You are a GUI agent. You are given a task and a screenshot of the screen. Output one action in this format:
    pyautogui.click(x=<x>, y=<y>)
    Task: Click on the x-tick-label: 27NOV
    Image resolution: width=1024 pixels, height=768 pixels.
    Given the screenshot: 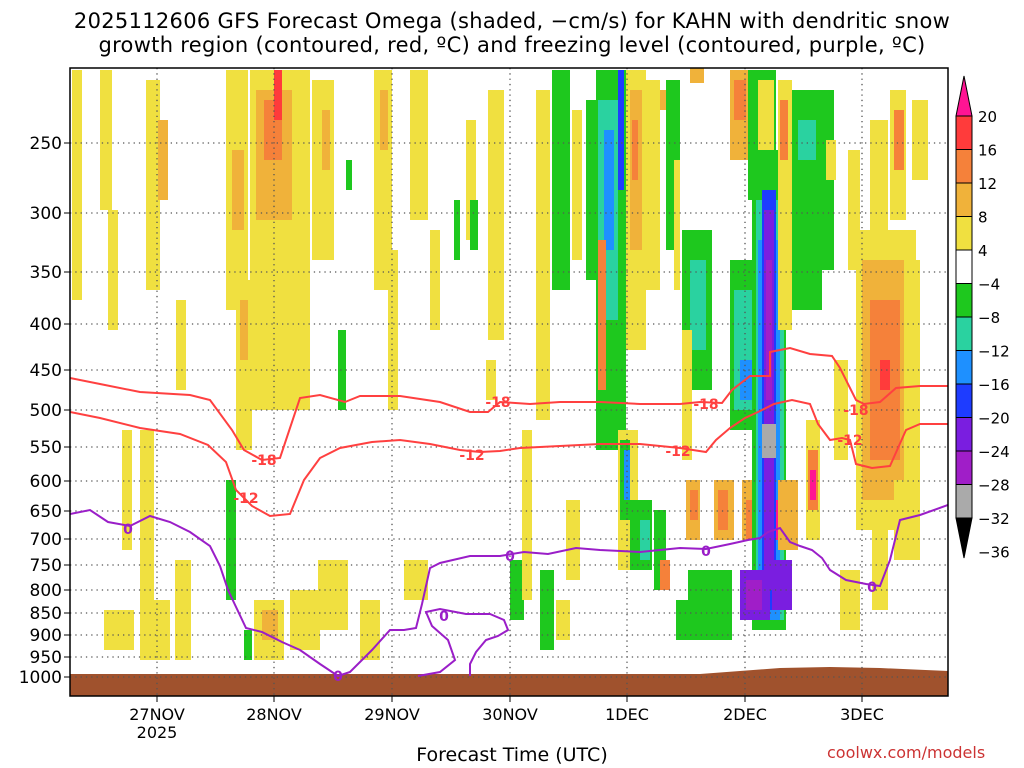 What is the action you would take?
    pyautogui.click(x=157, y=714)
    